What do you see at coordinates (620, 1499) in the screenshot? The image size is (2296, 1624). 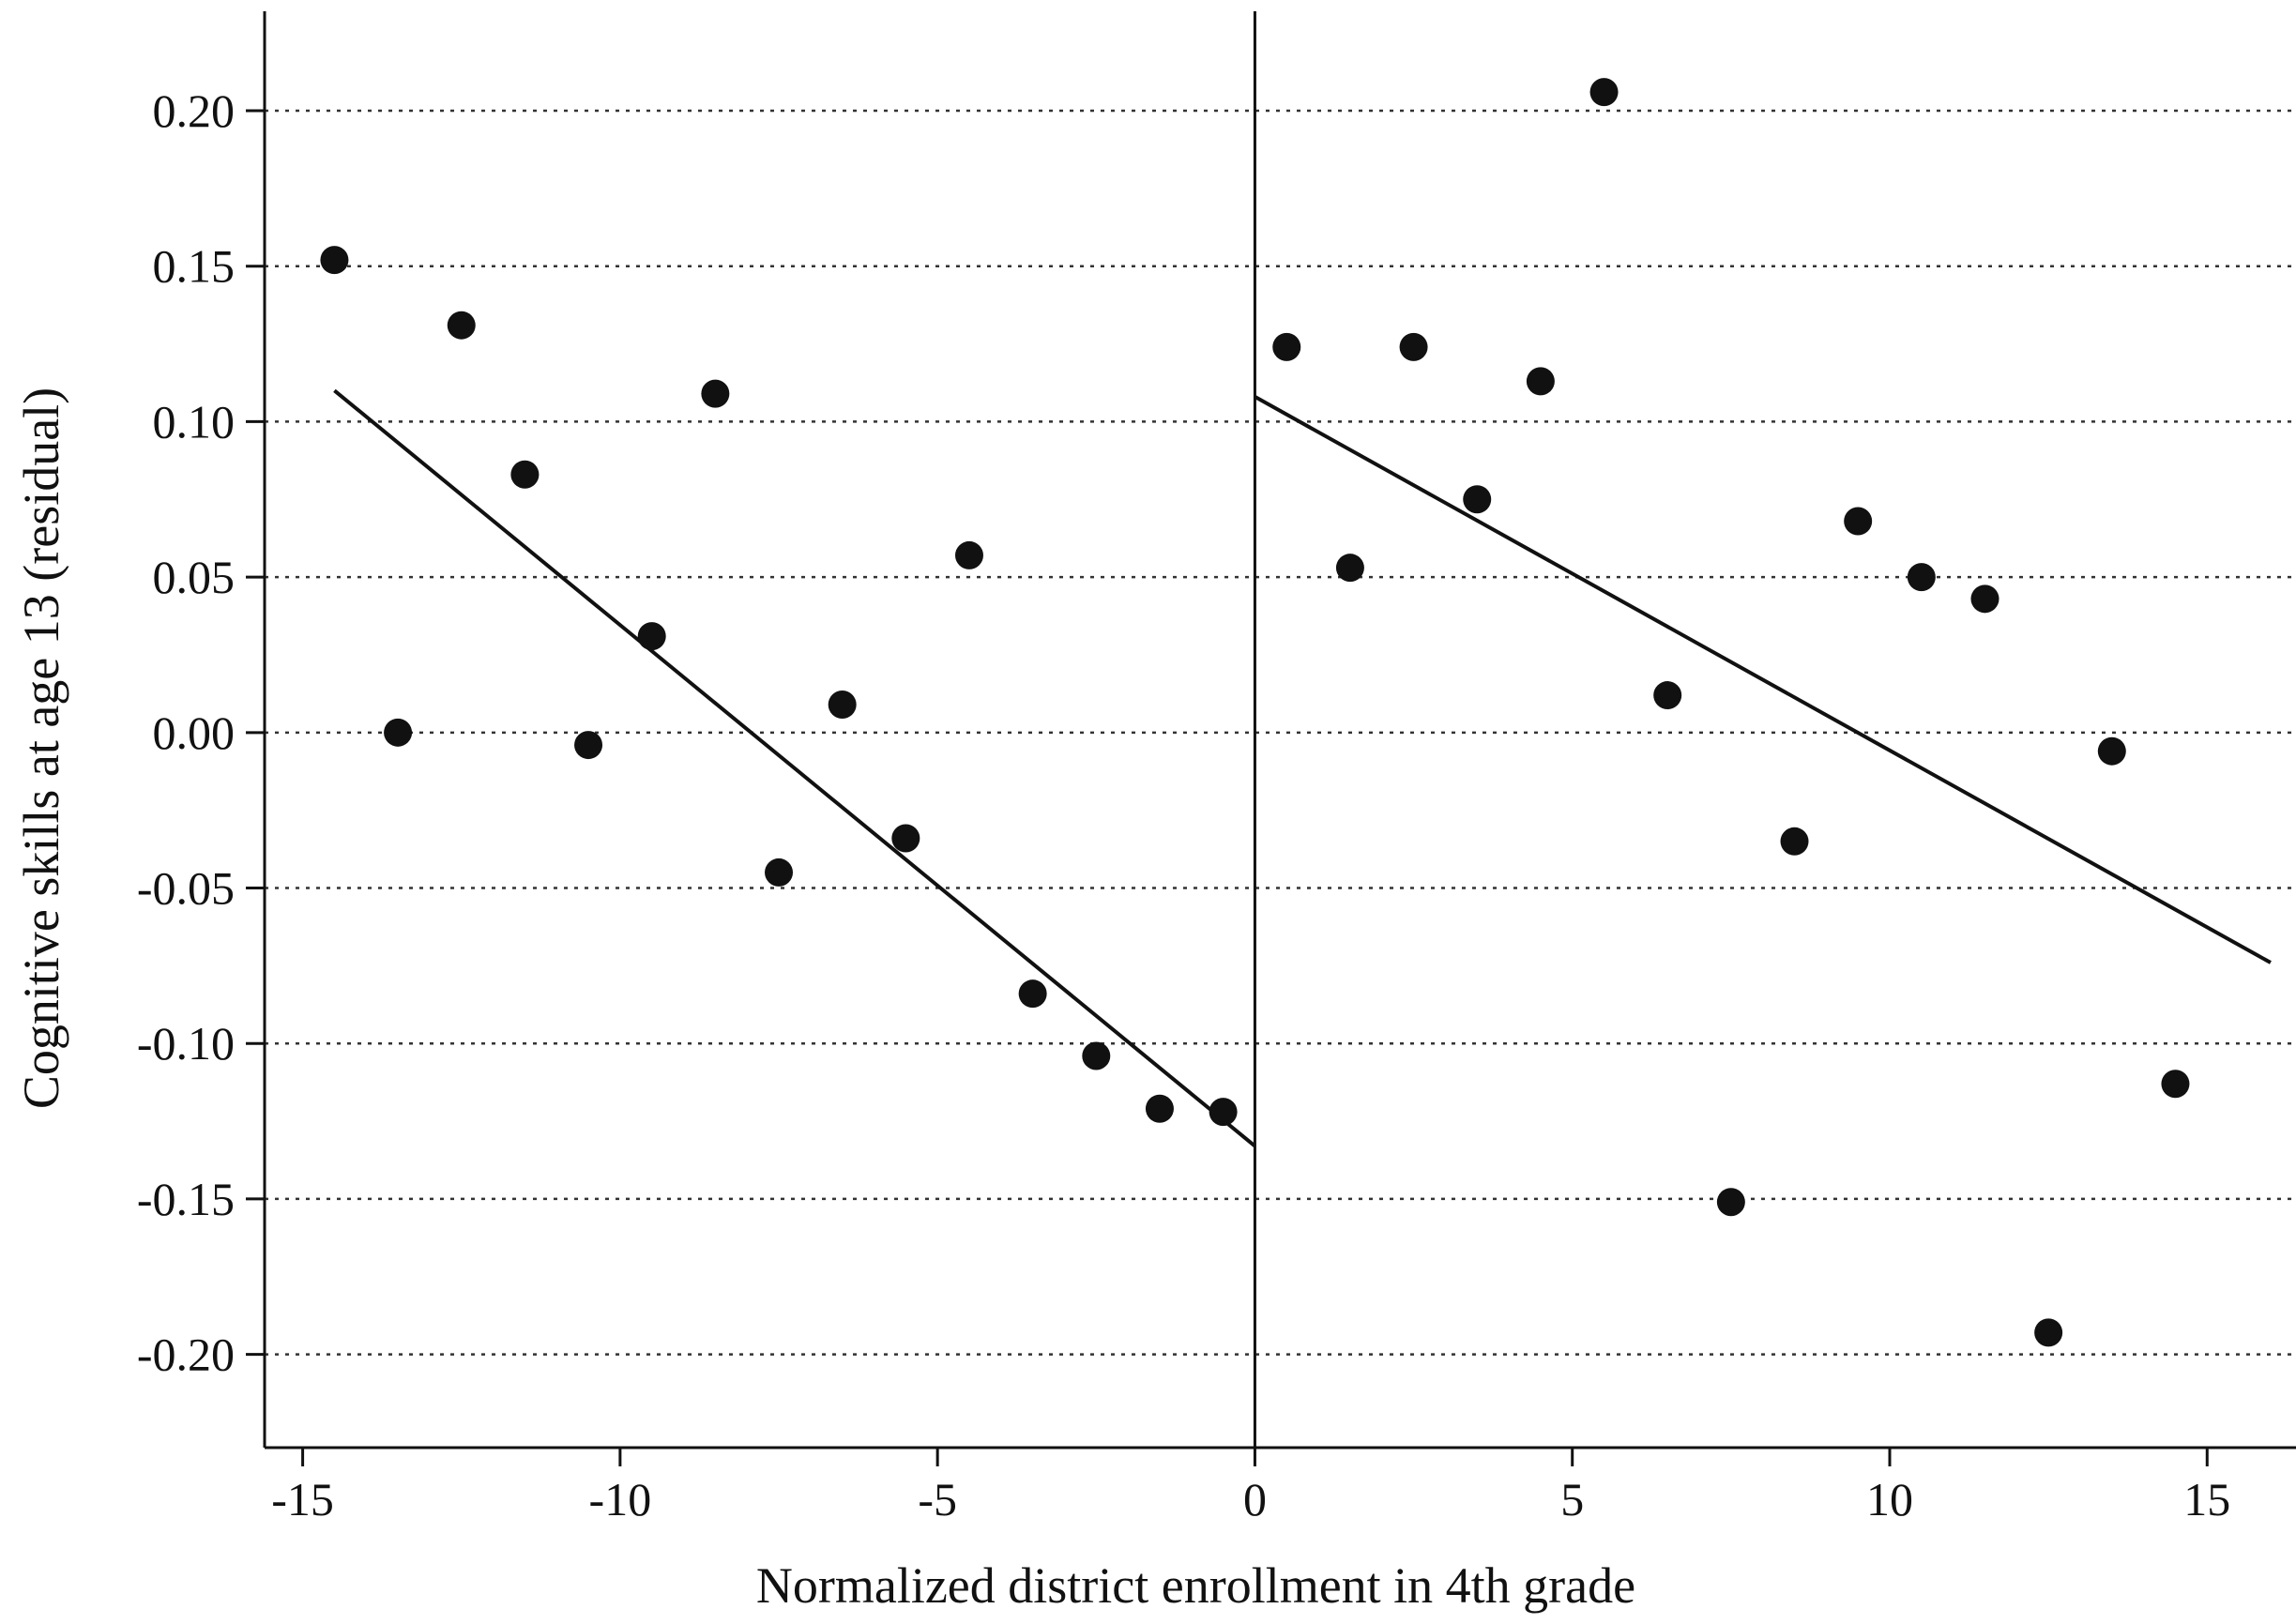 I see `x-tick-label: -10` at bounding box center [620, 1499].